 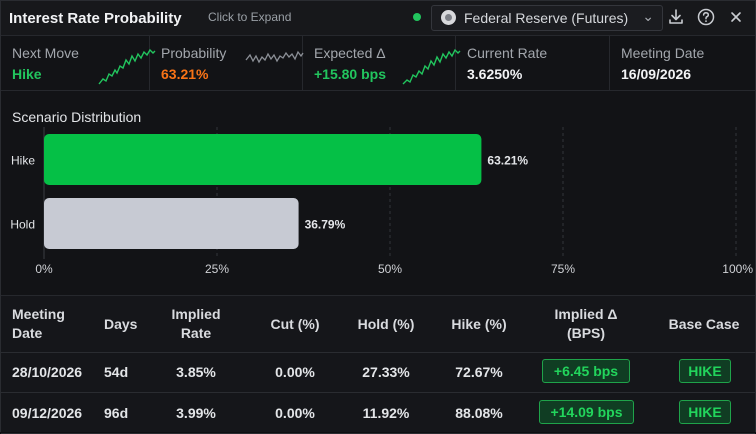 What do you see at coordinates (263, 159) in the screenshot?
I see `bar-hike` at bounding box center [263, 159].